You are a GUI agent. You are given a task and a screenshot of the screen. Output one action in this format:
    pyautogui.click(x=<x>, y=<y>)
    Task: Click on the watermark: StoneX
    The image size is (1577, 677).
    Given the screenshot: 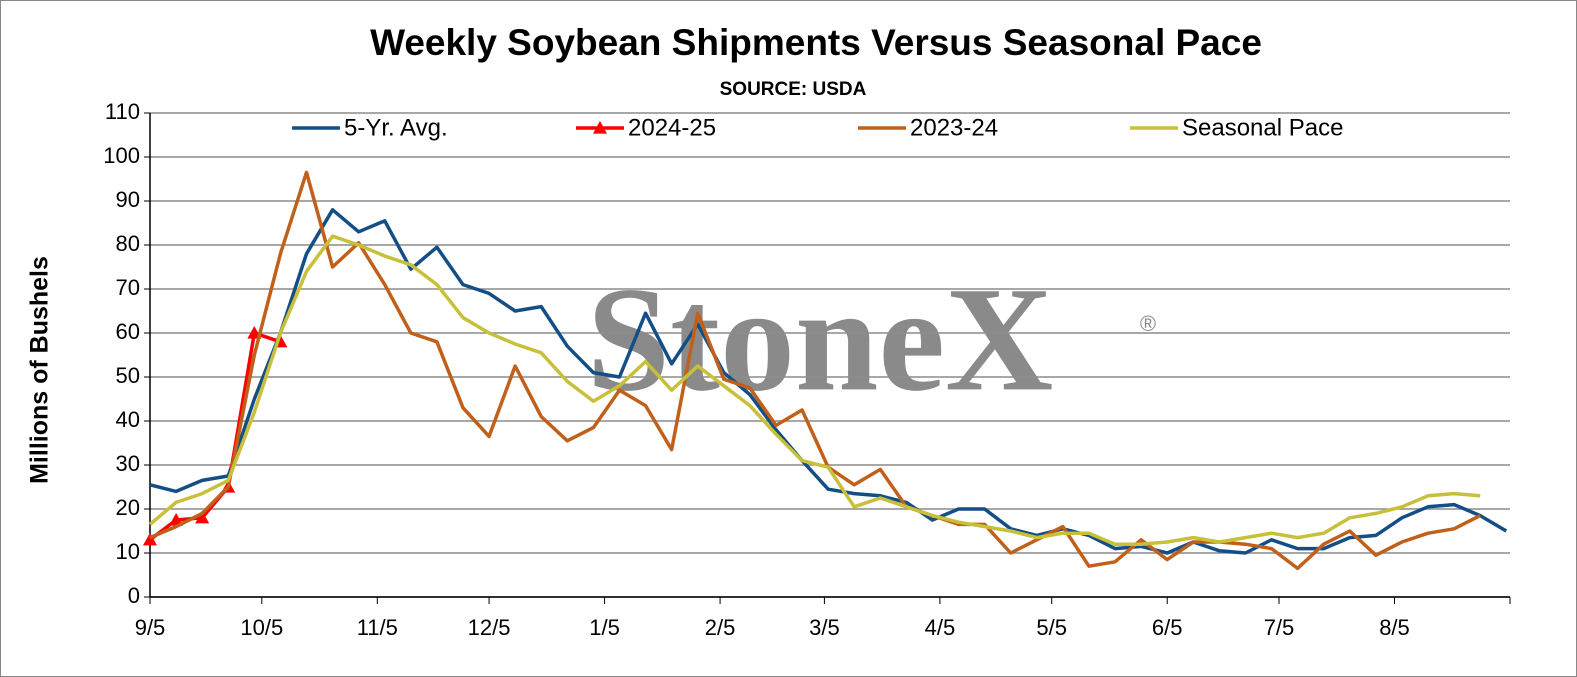 What is the action you would take?
    pyautogui.click(x=820, y=339)
    